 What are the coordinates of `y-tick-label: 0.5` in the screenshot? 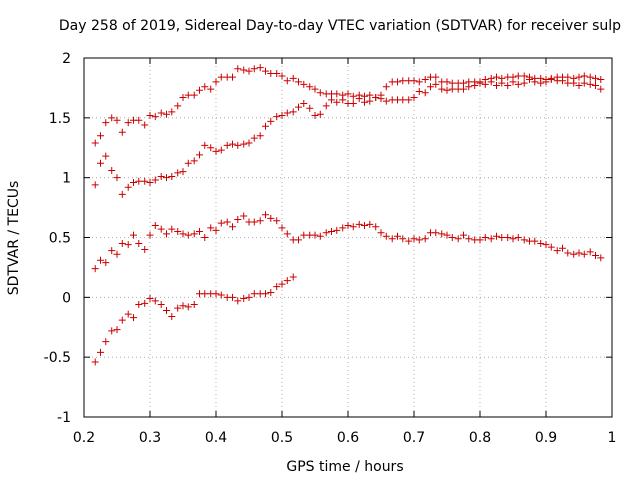 It's located at (60, 239).